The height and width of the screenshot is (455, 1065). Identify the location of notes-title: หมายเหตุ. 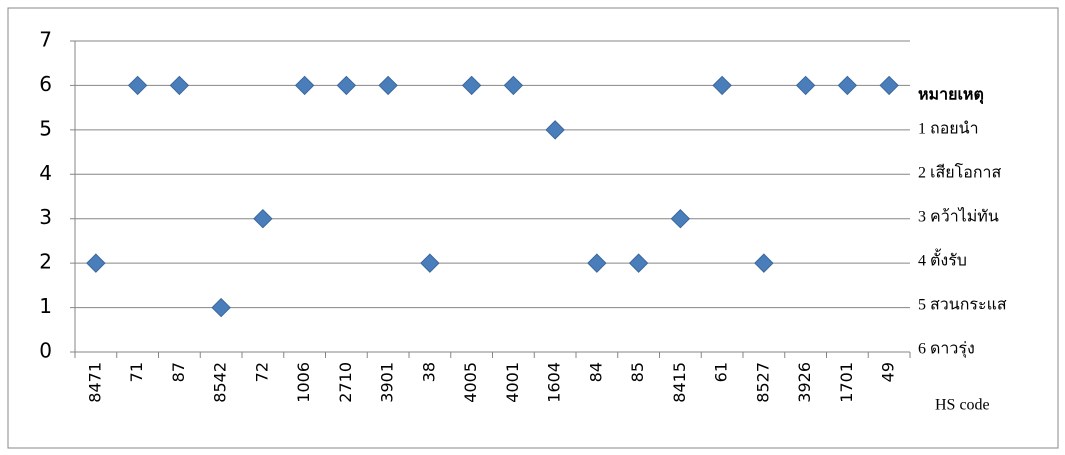
(951, 96).